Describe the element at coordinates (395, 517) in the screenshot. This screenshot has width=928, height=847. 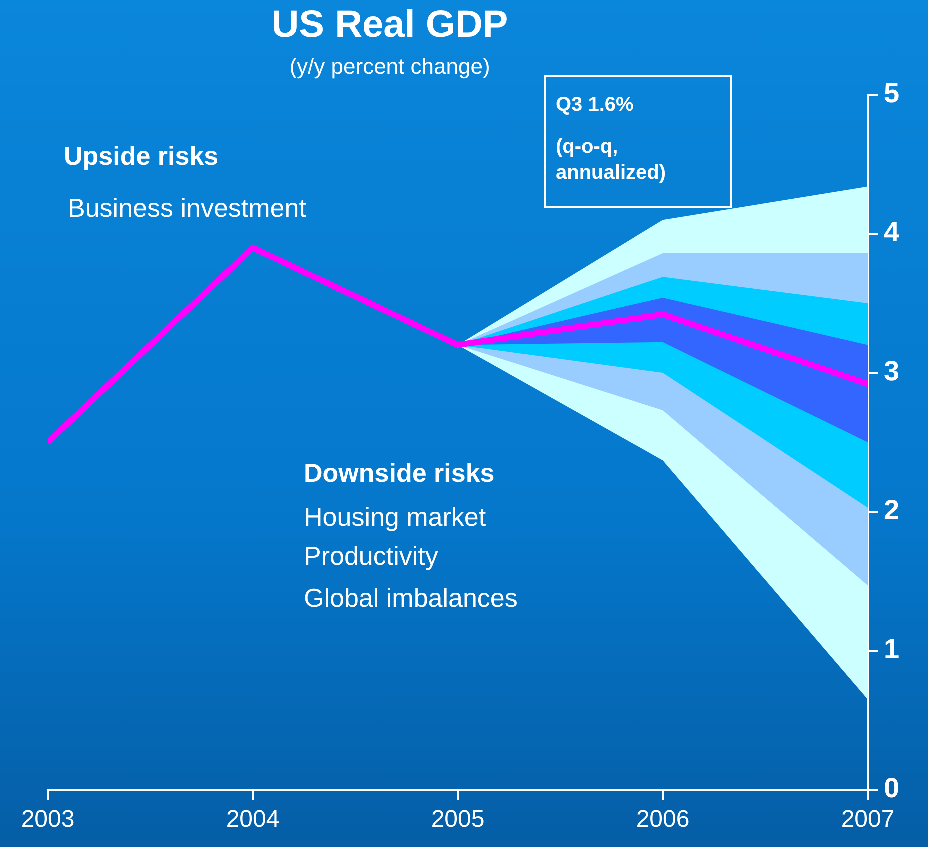
I see `annotation: Housing market` at that location.